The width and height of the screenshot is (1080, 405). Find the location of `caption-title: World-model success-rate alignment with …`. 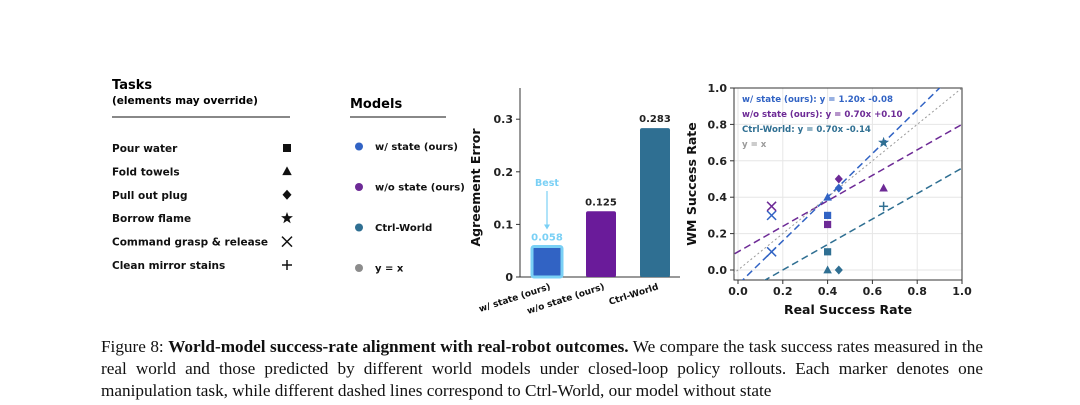

caption-title: World-model success-rate alignment with … is located at coordinates (398, 346).